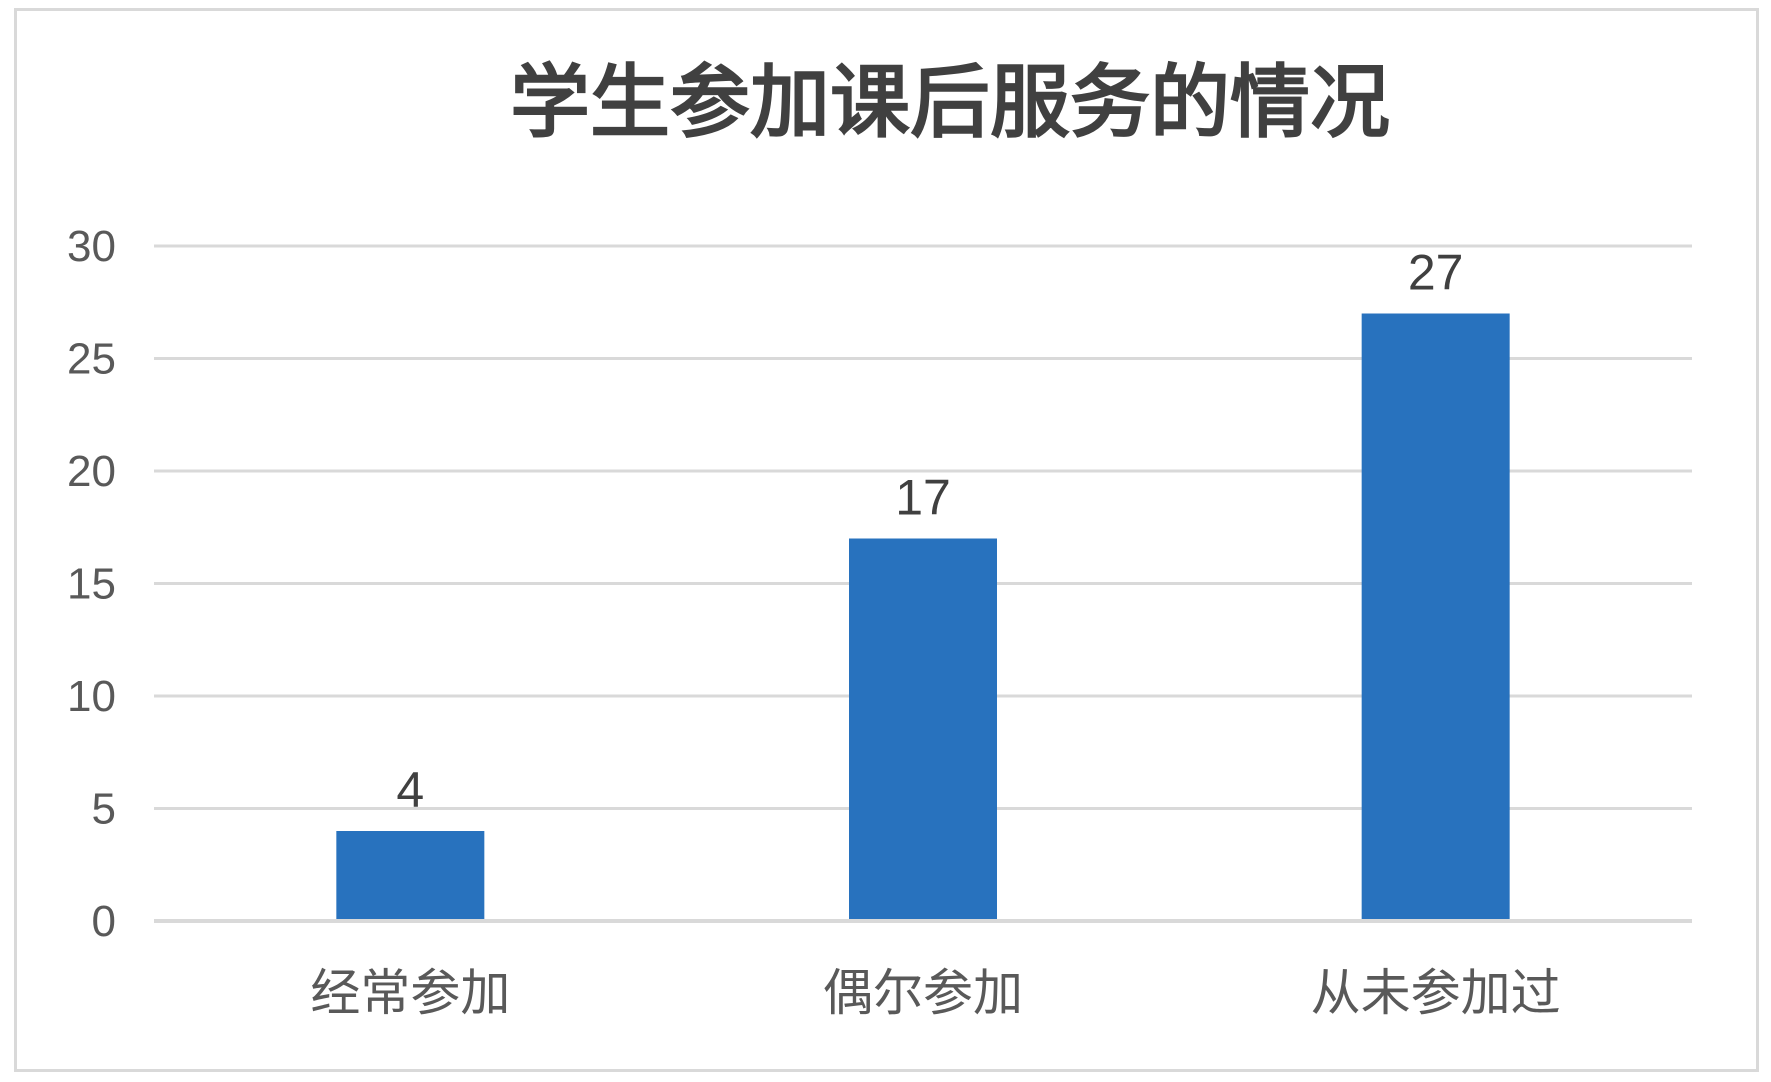 Image resolution: width=1771 pixels, height=1082 pixels. I want to click on y-tick-label: 5, so click(104, 809).